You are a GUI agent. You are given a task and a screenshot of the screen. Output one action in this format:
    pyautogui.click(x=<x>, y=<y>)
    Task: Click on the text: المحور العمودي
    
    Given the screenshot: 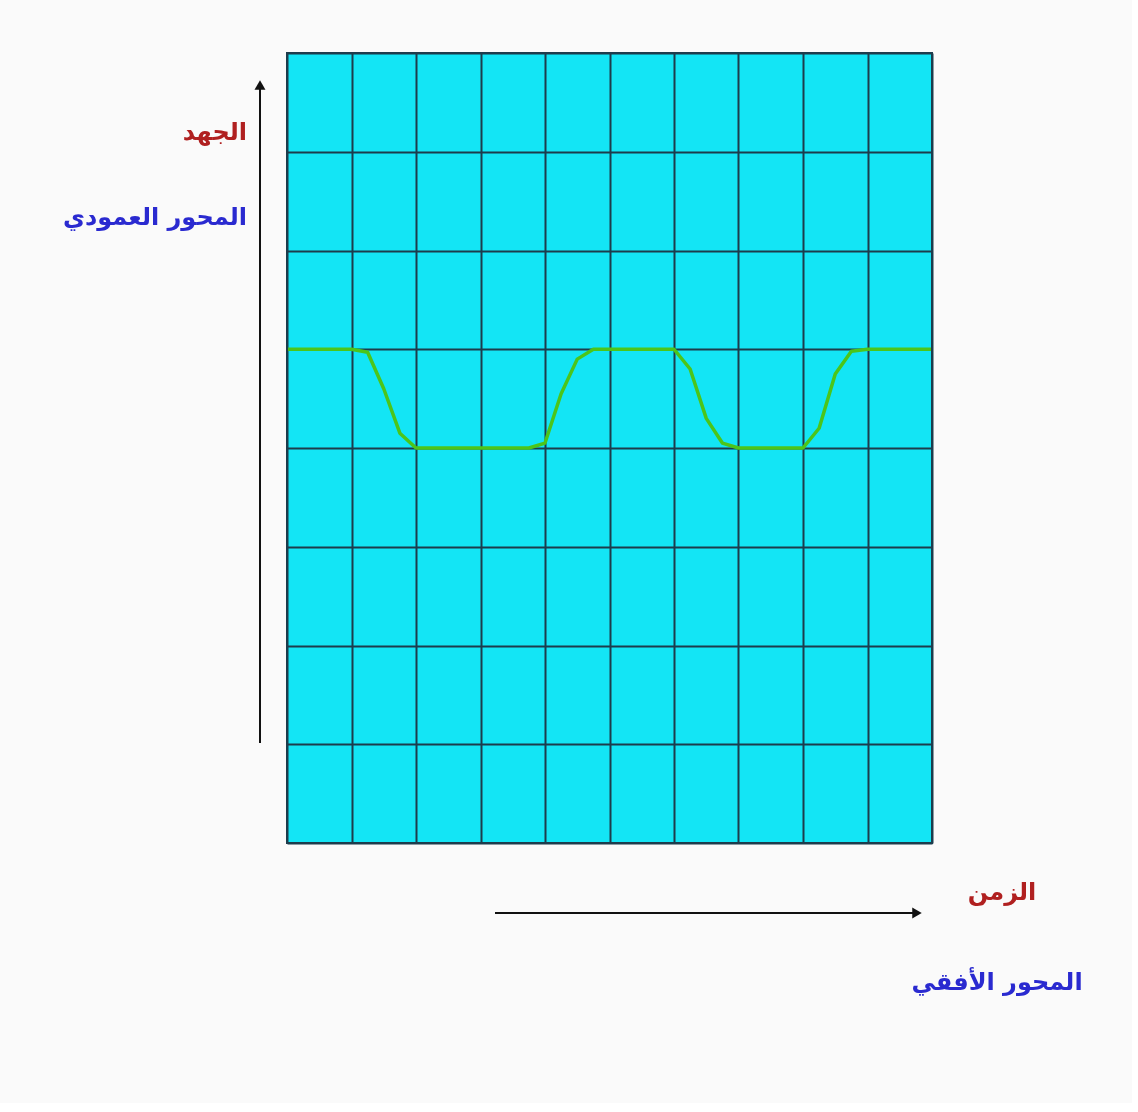 What is the action you would take?
    pyautogui.click(x=154, y=217)
    